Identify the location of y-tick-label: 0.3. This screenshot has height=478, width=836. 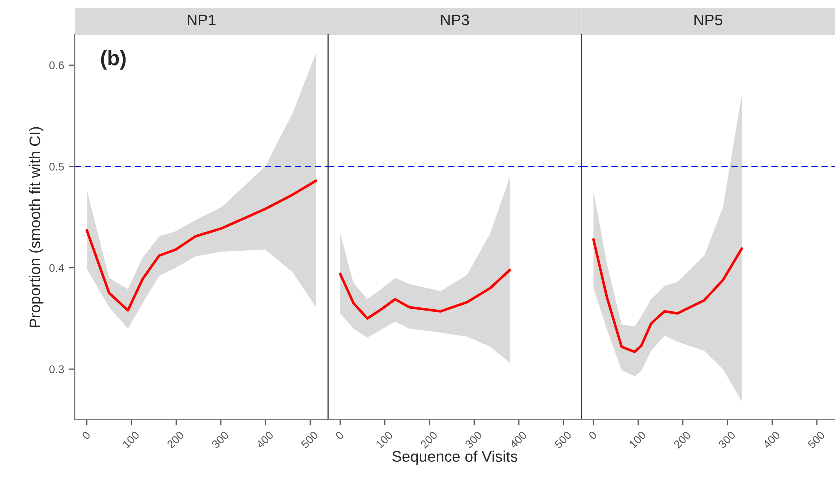
(57, 370).